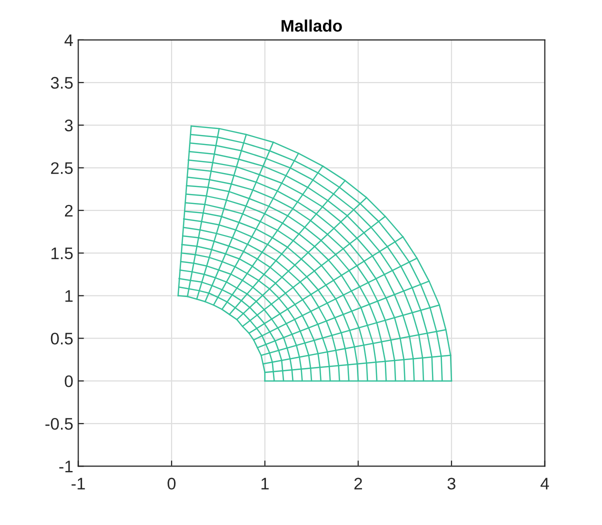  What do you see at coordinates (544, 484) in the screenshot?
I see `x-tick-label: 4` at bounding box center [544, 484].